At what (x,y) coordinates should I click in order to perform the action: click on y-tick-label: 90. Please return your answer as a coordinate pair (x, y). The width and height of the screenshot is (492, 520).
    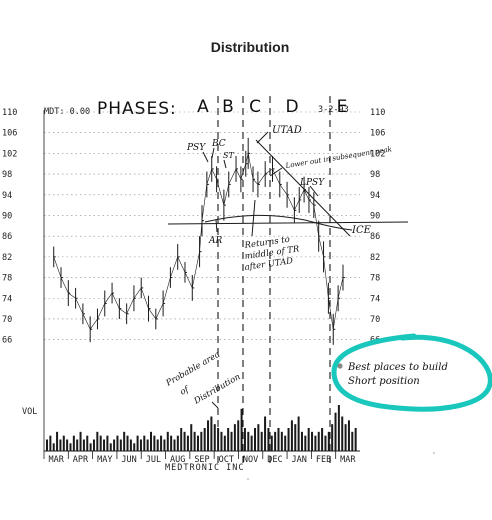
    Looking at the image, I should click on (7, 216).